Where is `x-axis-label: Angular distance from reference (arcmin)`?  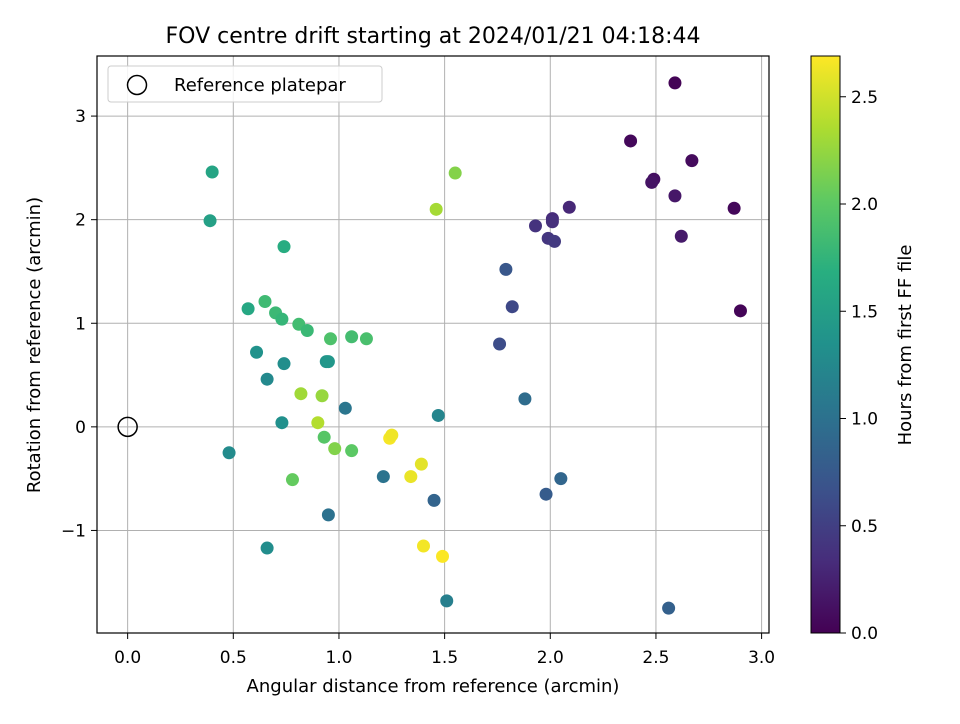
x-axis-label: Angular distance from reference (arcmin) is located at coordinates (433, 686).